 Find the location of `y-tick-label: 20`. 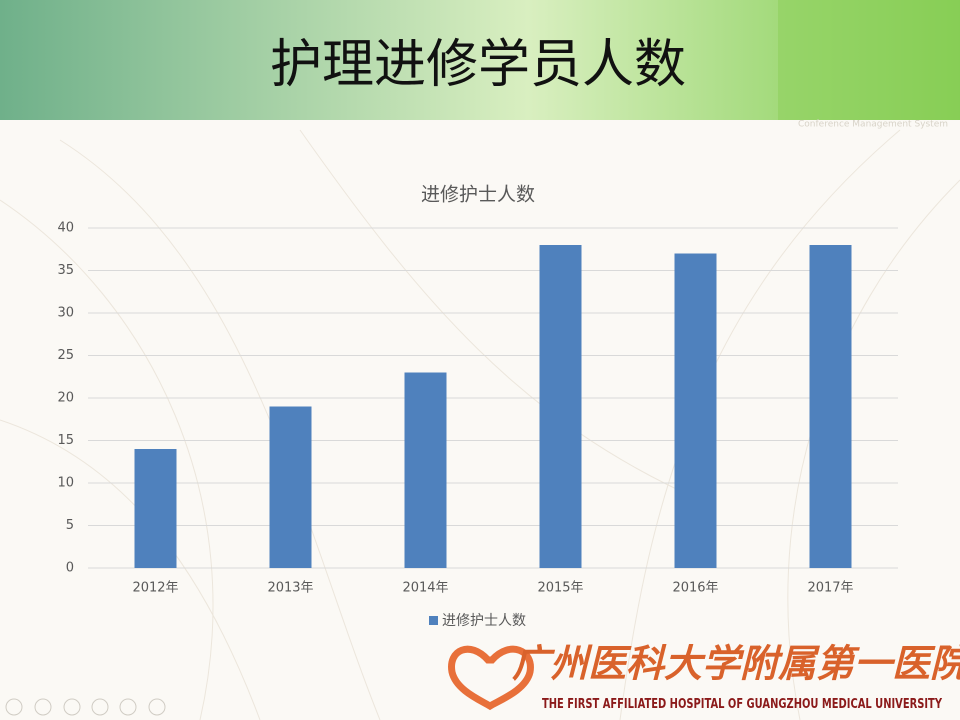

y-tick-label: 20 is located at coordinates (65, 398).